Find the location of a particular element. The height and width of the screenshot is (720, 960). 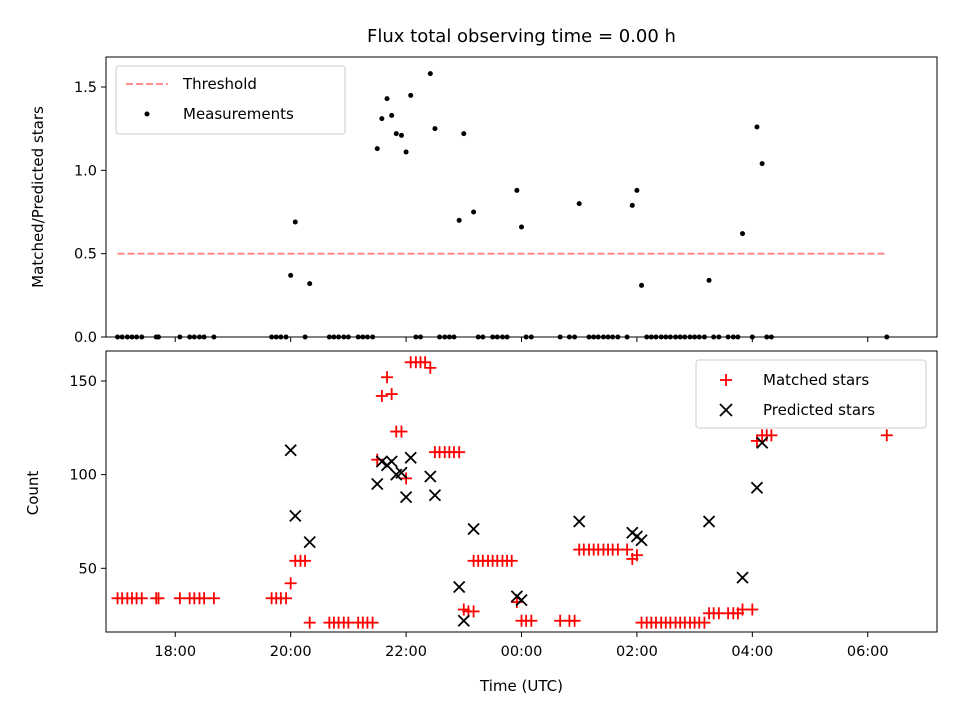

x-tick-label: 20:00 is located at coordinates (291, 652).